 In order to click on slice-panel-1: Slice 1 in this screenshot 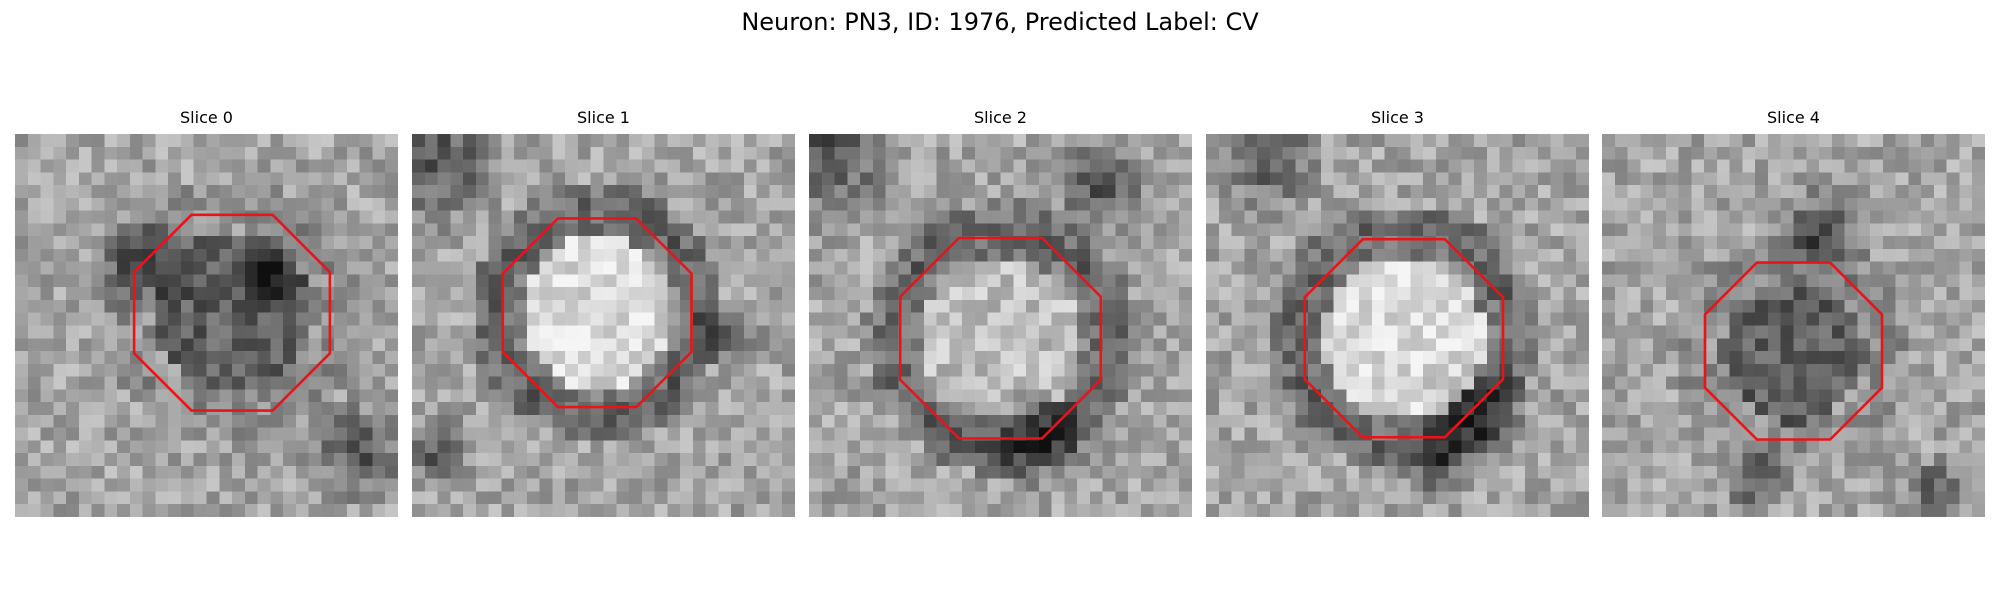, I will do `click(603, 312)`.